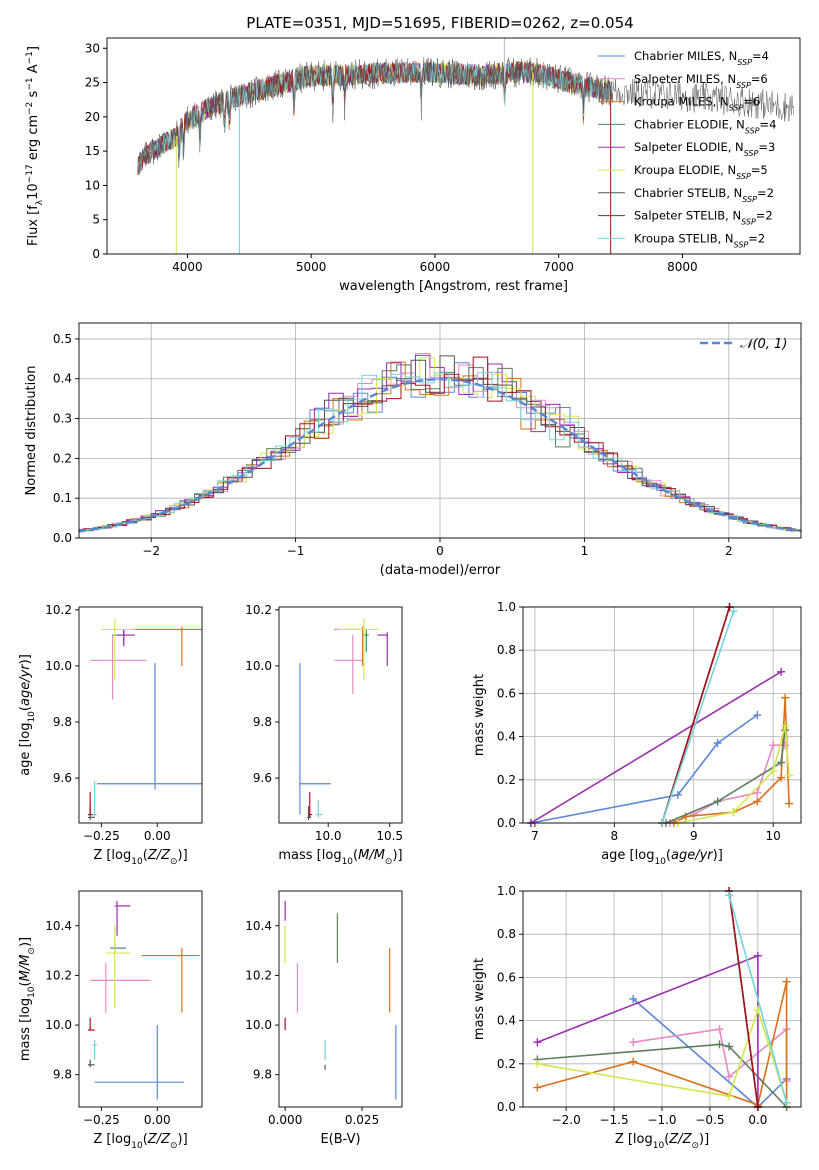  What do you see at coordinates (661, 1120) in the screenshot?
I see `x-tick-label: −1.0` at bounding box center [661, 1120].